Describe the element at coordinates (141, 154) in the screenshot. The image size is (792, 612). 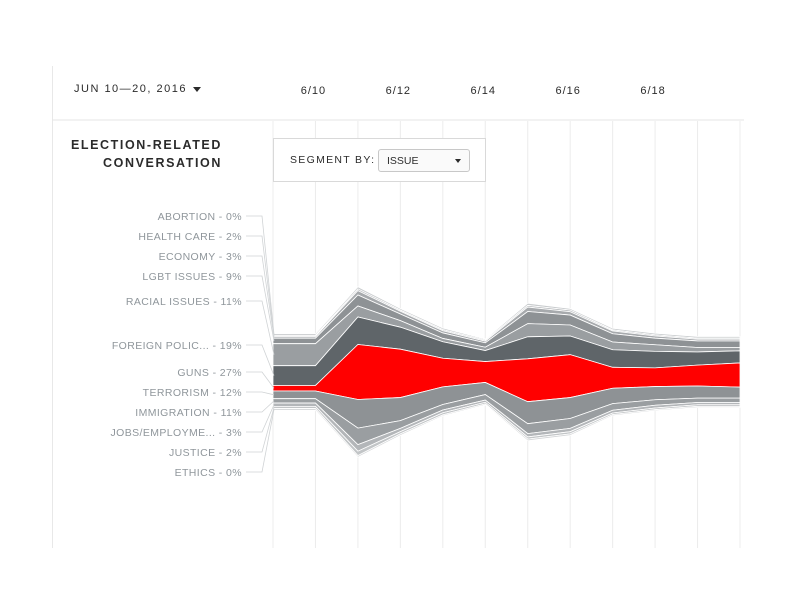
I see `chart-title: ELECTION-RELATED CONVERSATION` at that location.